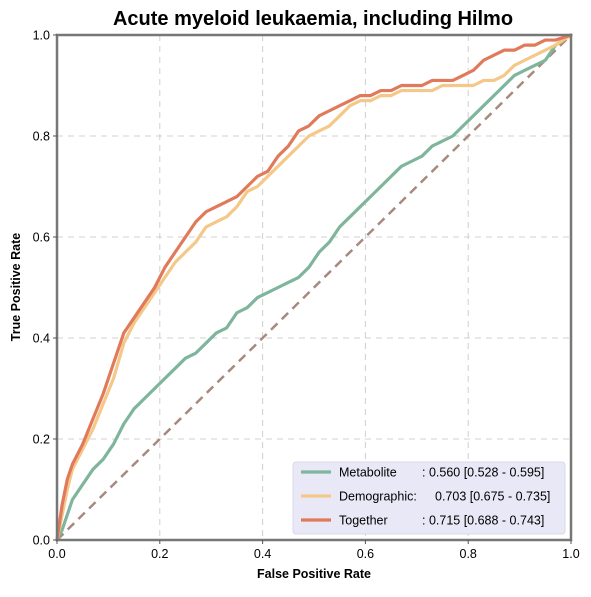  Describe the element at coordinates (41, 541) in the screenshot. I see `y-tick-label-0: 0.0` at that location.